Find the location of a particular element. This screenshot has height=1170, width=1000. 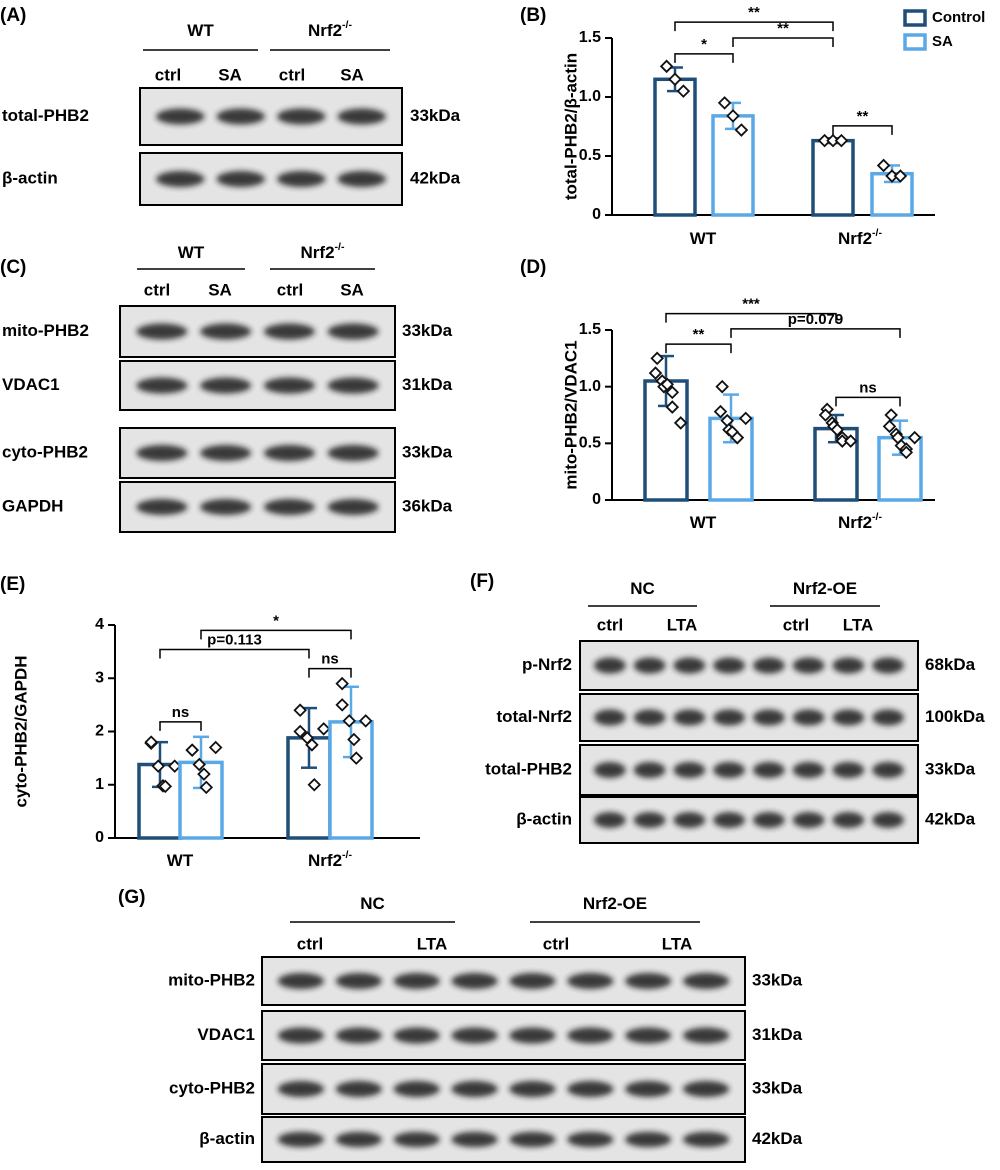

size-label: 31kDa is located at coordinates (427, 384).